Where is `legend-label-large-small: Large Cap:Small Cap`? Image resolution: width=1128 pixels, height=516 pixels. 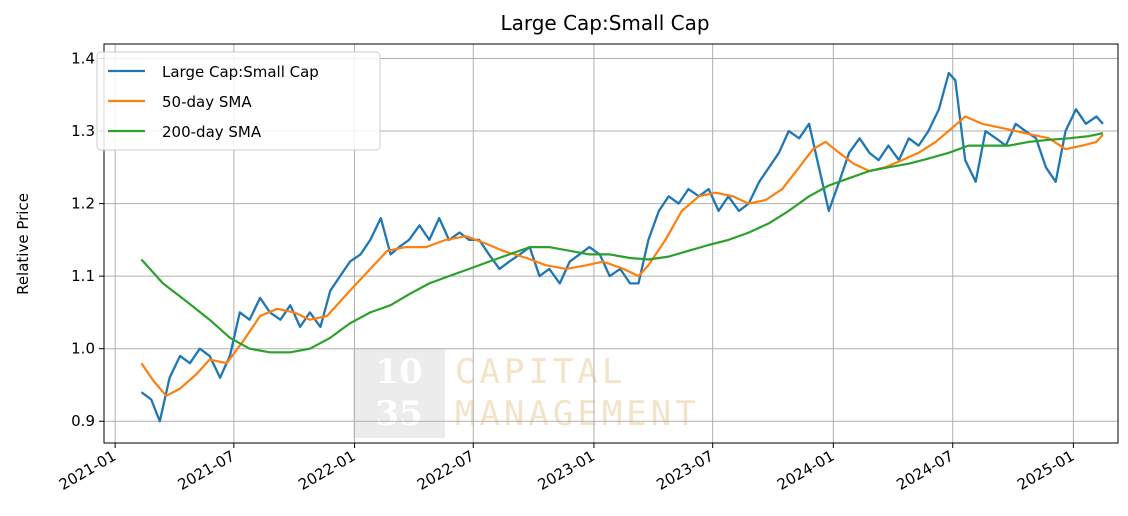 legend-label-large-small: Large Cap:Small Cap is located at coordinates (240, 72).